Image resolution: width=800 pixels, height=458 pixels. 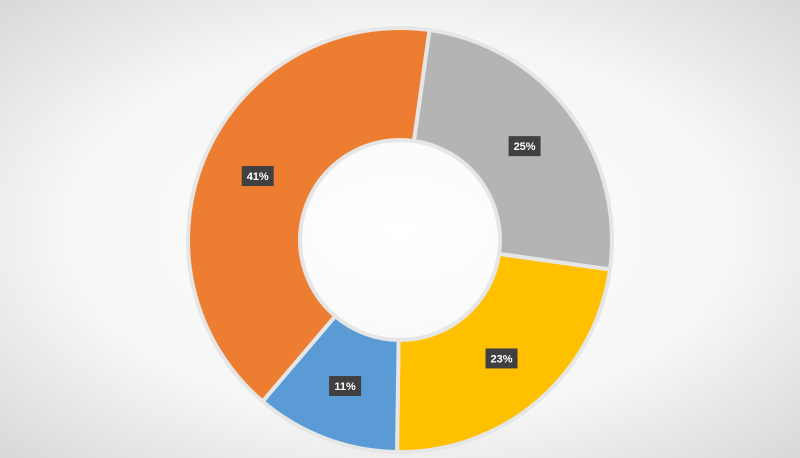 I want to click on data-label: 41%, so click(x=258, y=177).